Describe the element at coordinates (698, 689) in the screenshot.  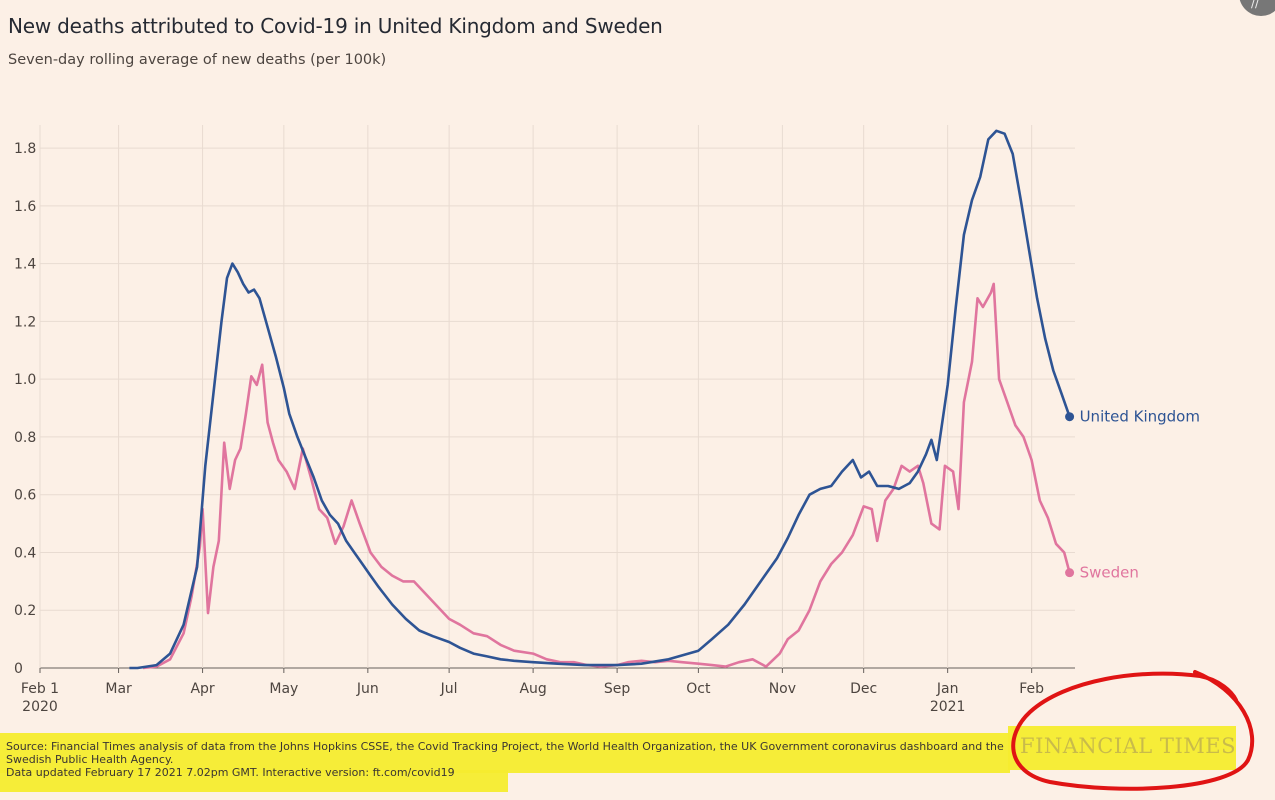
I see `x-tick-label: Oct` at that location.